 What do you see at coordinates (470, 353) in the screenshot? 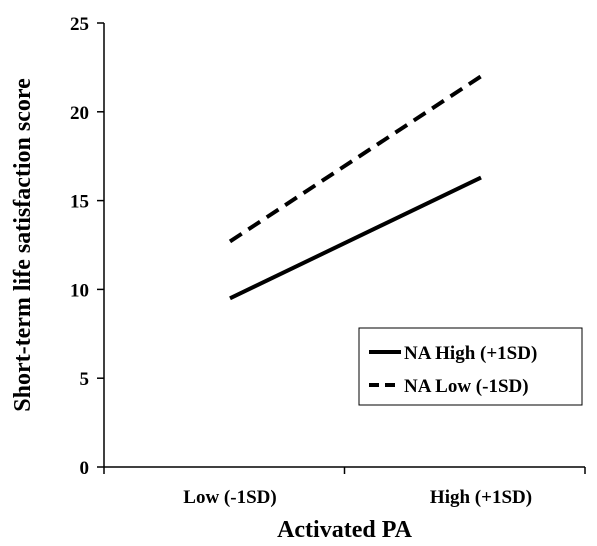
I see `legend-label-na-high: NA High (+1SD)` at bounding box center [470, 353].